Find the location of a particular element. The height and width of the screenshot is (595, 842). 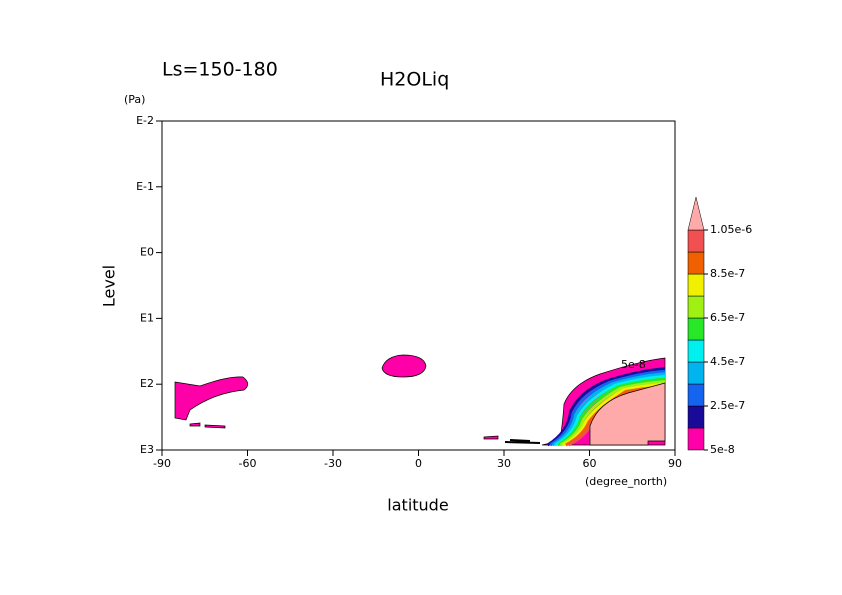

x-tick-label: -30 is located at coordinates (333, 463).